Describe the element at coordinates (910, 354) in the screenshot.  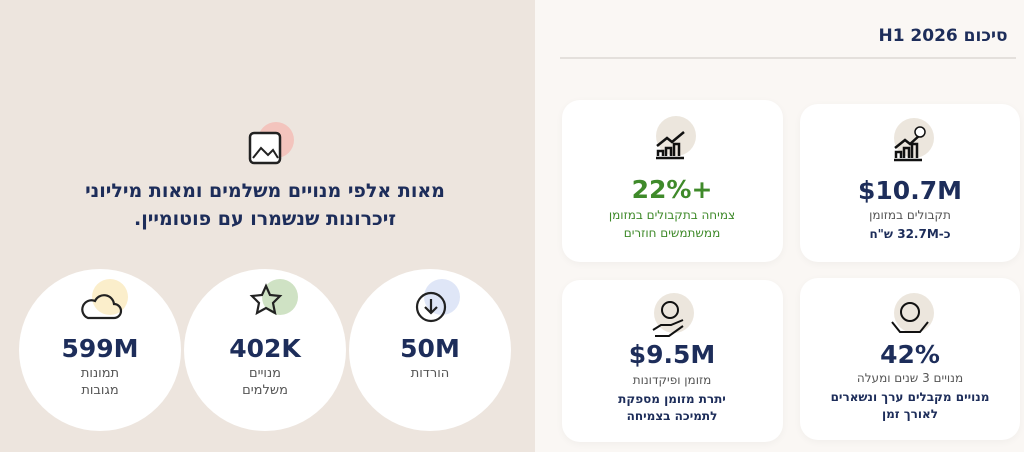
I see `card-value: 42%` at that location.